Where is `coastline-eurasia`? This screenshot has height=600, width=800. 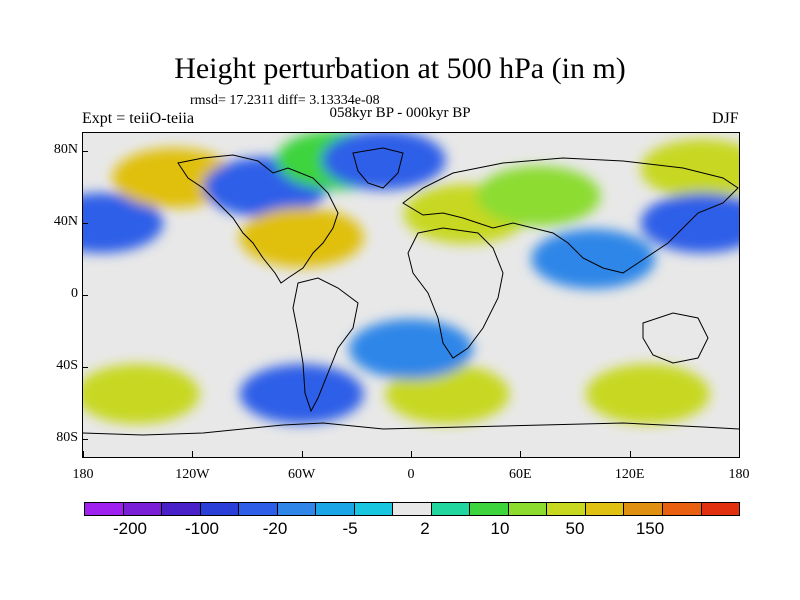 coastline-eurasia is located at coordinates (570, 215).